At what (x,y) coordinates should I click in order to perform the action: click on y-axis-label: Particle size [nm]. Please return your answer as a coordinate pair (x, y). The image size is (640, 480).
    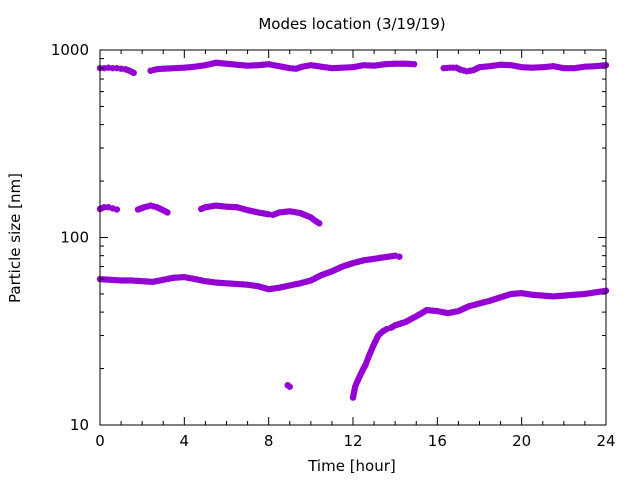
    Looking at the image, I should click on (15, 238).